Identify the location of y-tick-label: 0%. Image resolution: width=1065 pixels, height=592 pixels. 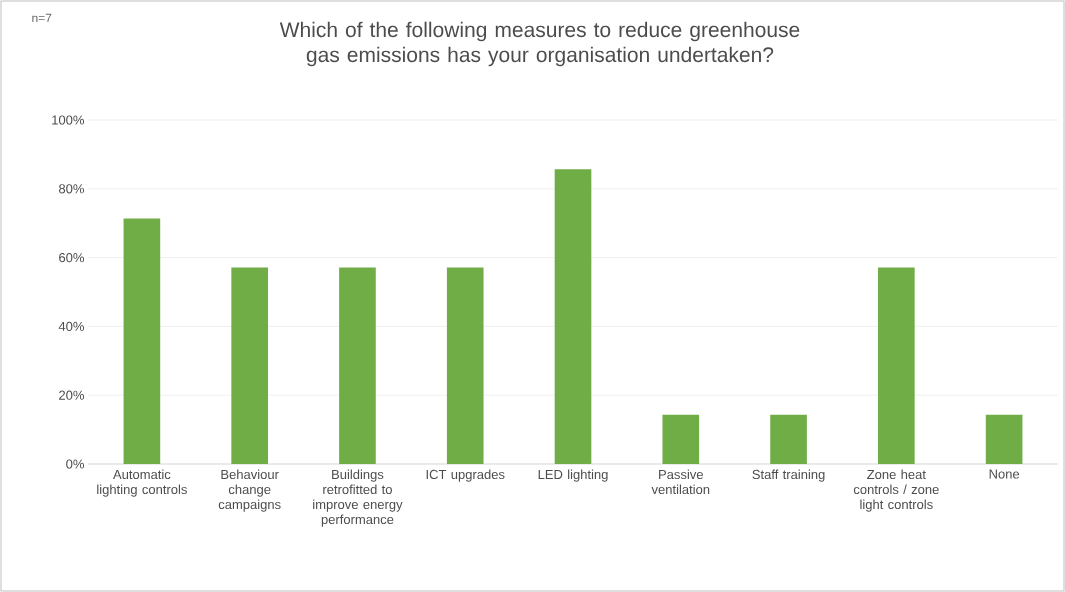
(75, 464).